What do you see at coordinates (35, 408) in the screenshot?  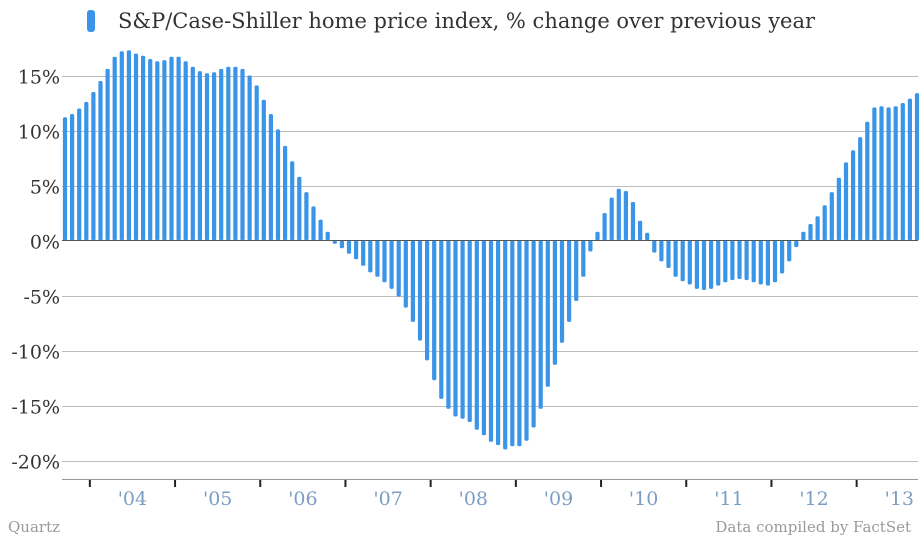 I see `y-tick-label: -15%` at bounding box center [35, 408].